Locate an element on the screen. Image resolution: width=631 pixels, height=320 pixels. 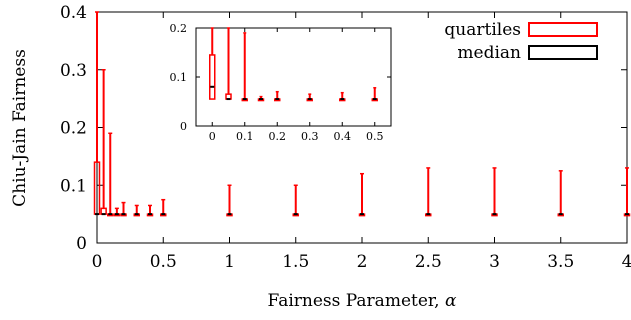
inset-y-tick-label: 0 is located at coordinates (183, 126).